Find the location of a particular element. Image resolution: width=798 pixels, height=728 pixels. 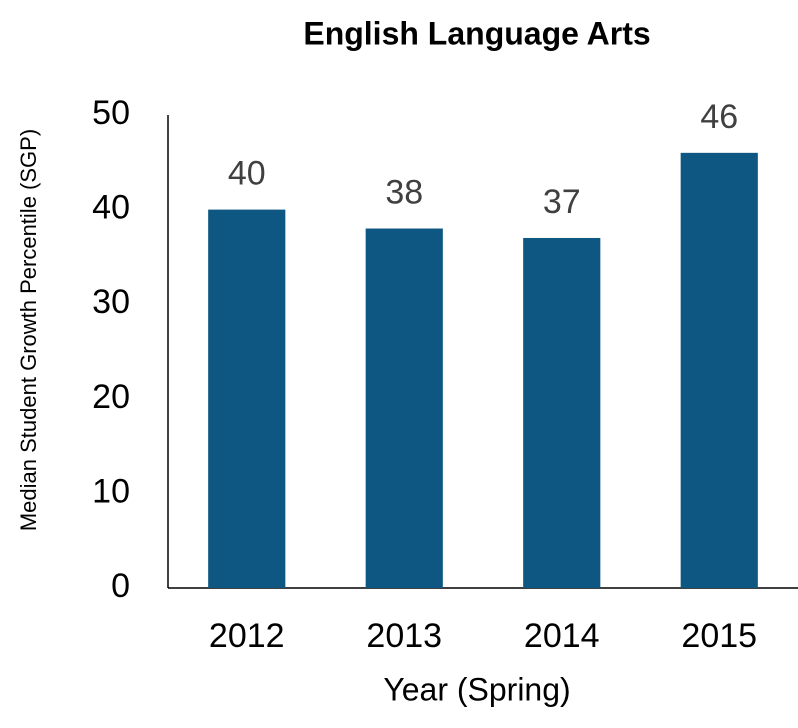

chart-title: English Language Arts is located at coordinates (476, 33).